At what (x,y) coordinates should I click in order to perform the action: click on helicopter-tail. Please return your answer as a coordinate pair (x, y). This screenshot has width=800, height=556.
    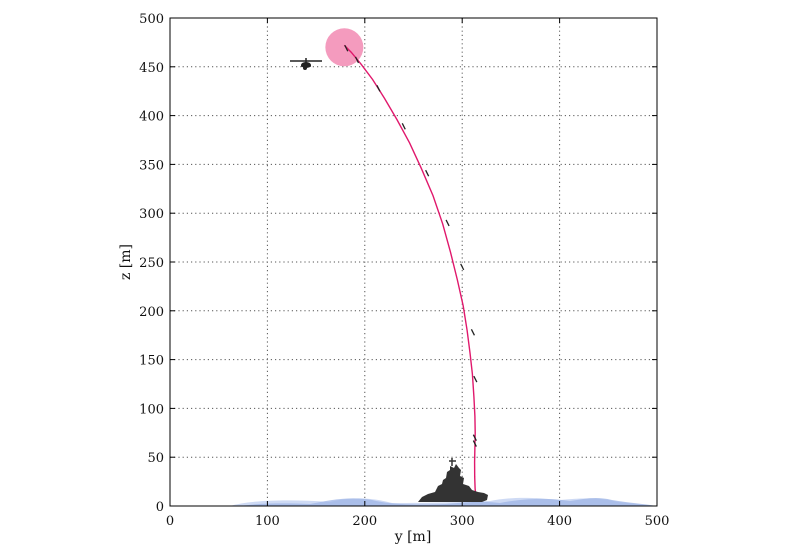
    Looking at the image, I should click on (306, 62).